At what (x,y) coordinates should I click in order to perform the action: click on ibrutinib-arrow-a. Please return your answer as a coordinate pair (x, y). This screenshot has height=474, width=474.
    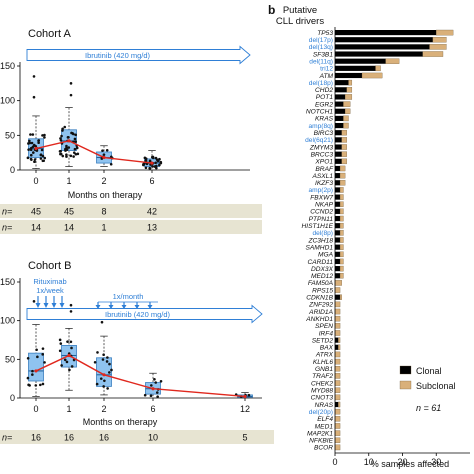
    Looking at the image, I should click on (138, 55).